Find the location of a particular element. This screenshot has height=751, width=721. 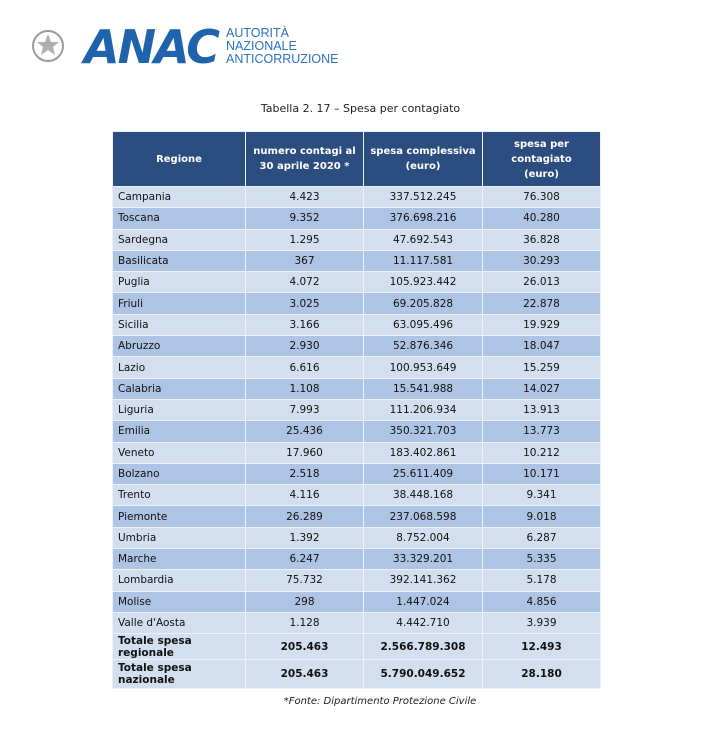

table-cell: Piemonte is located at coordinates (179, 516).